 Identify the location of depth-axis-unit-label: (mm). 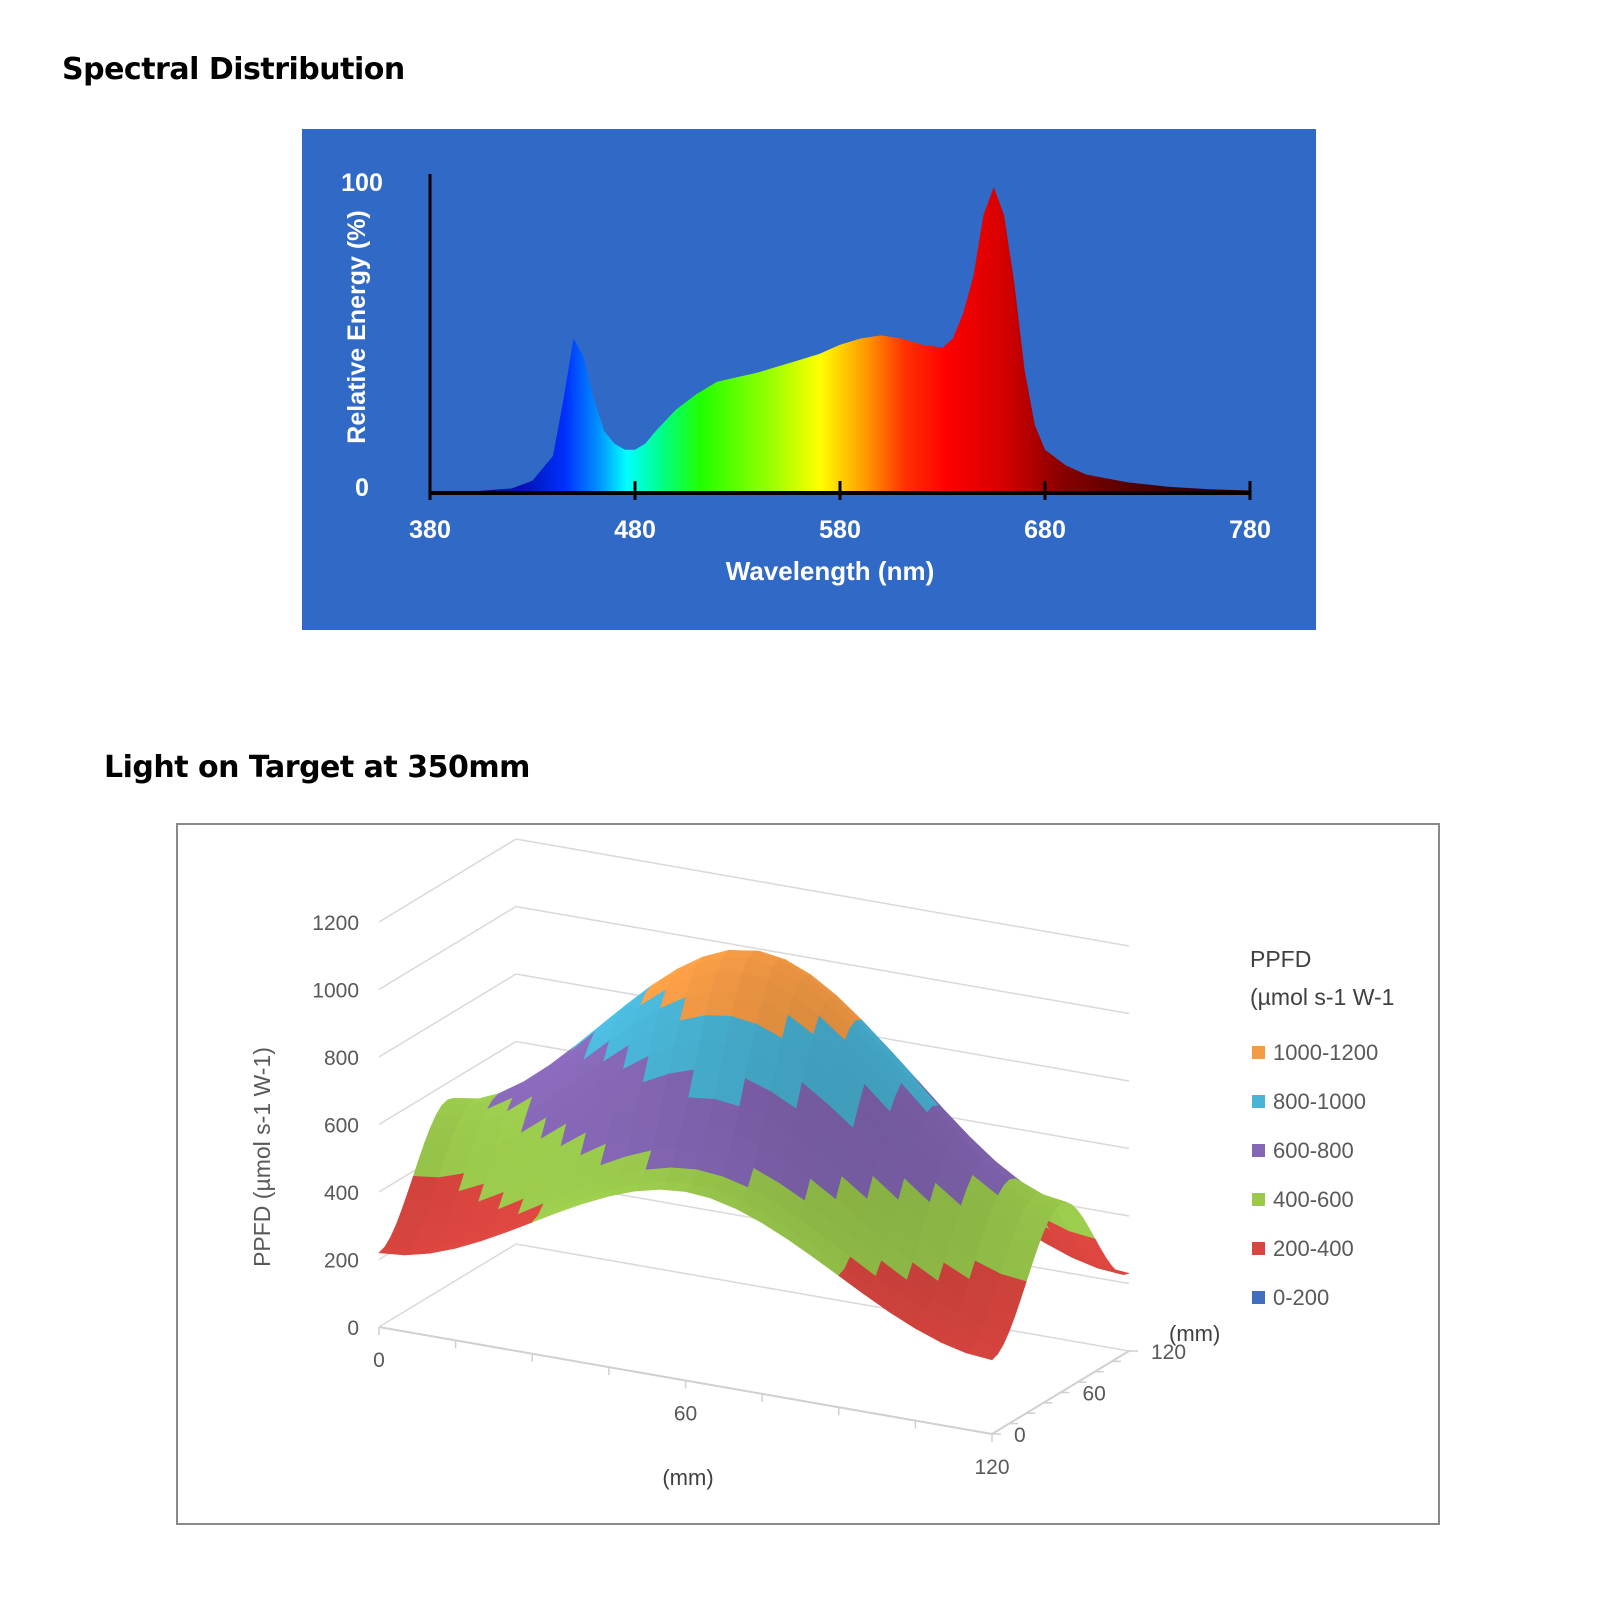
(1194, 1333).